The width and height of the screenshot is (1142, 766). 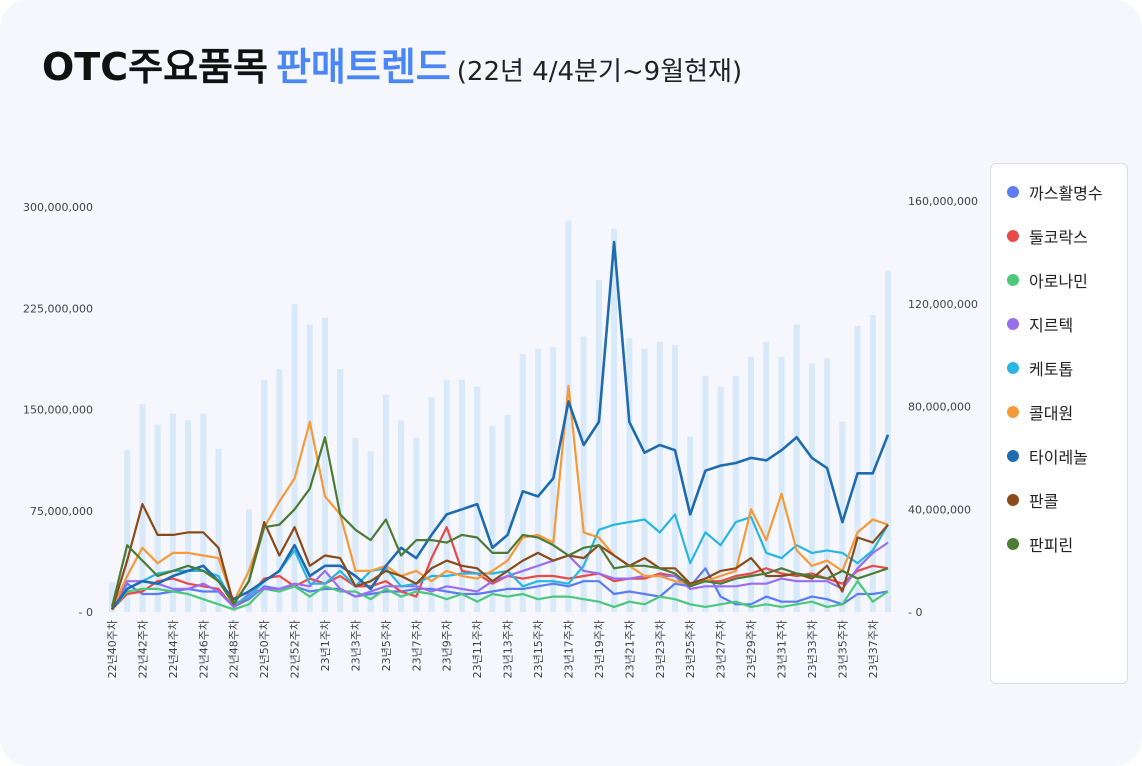 What do you see at coordinates (500, 562) in the screenshot?
I see `line-series` at bounding box center [500, 562].